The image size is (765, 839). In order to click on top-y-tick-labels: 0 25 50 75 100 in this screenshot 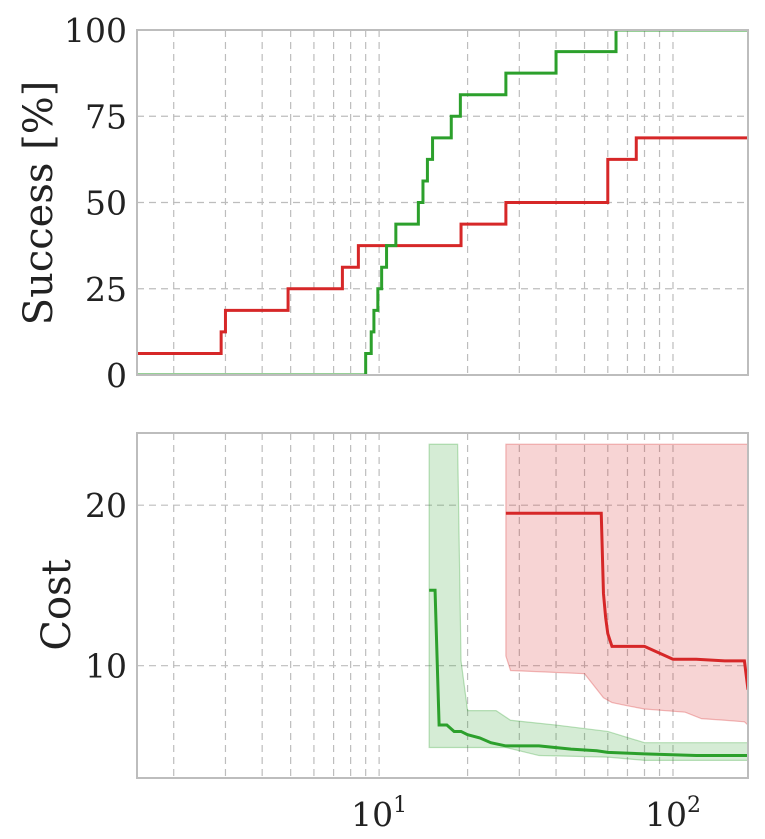, I will do `click(95, 203)`.